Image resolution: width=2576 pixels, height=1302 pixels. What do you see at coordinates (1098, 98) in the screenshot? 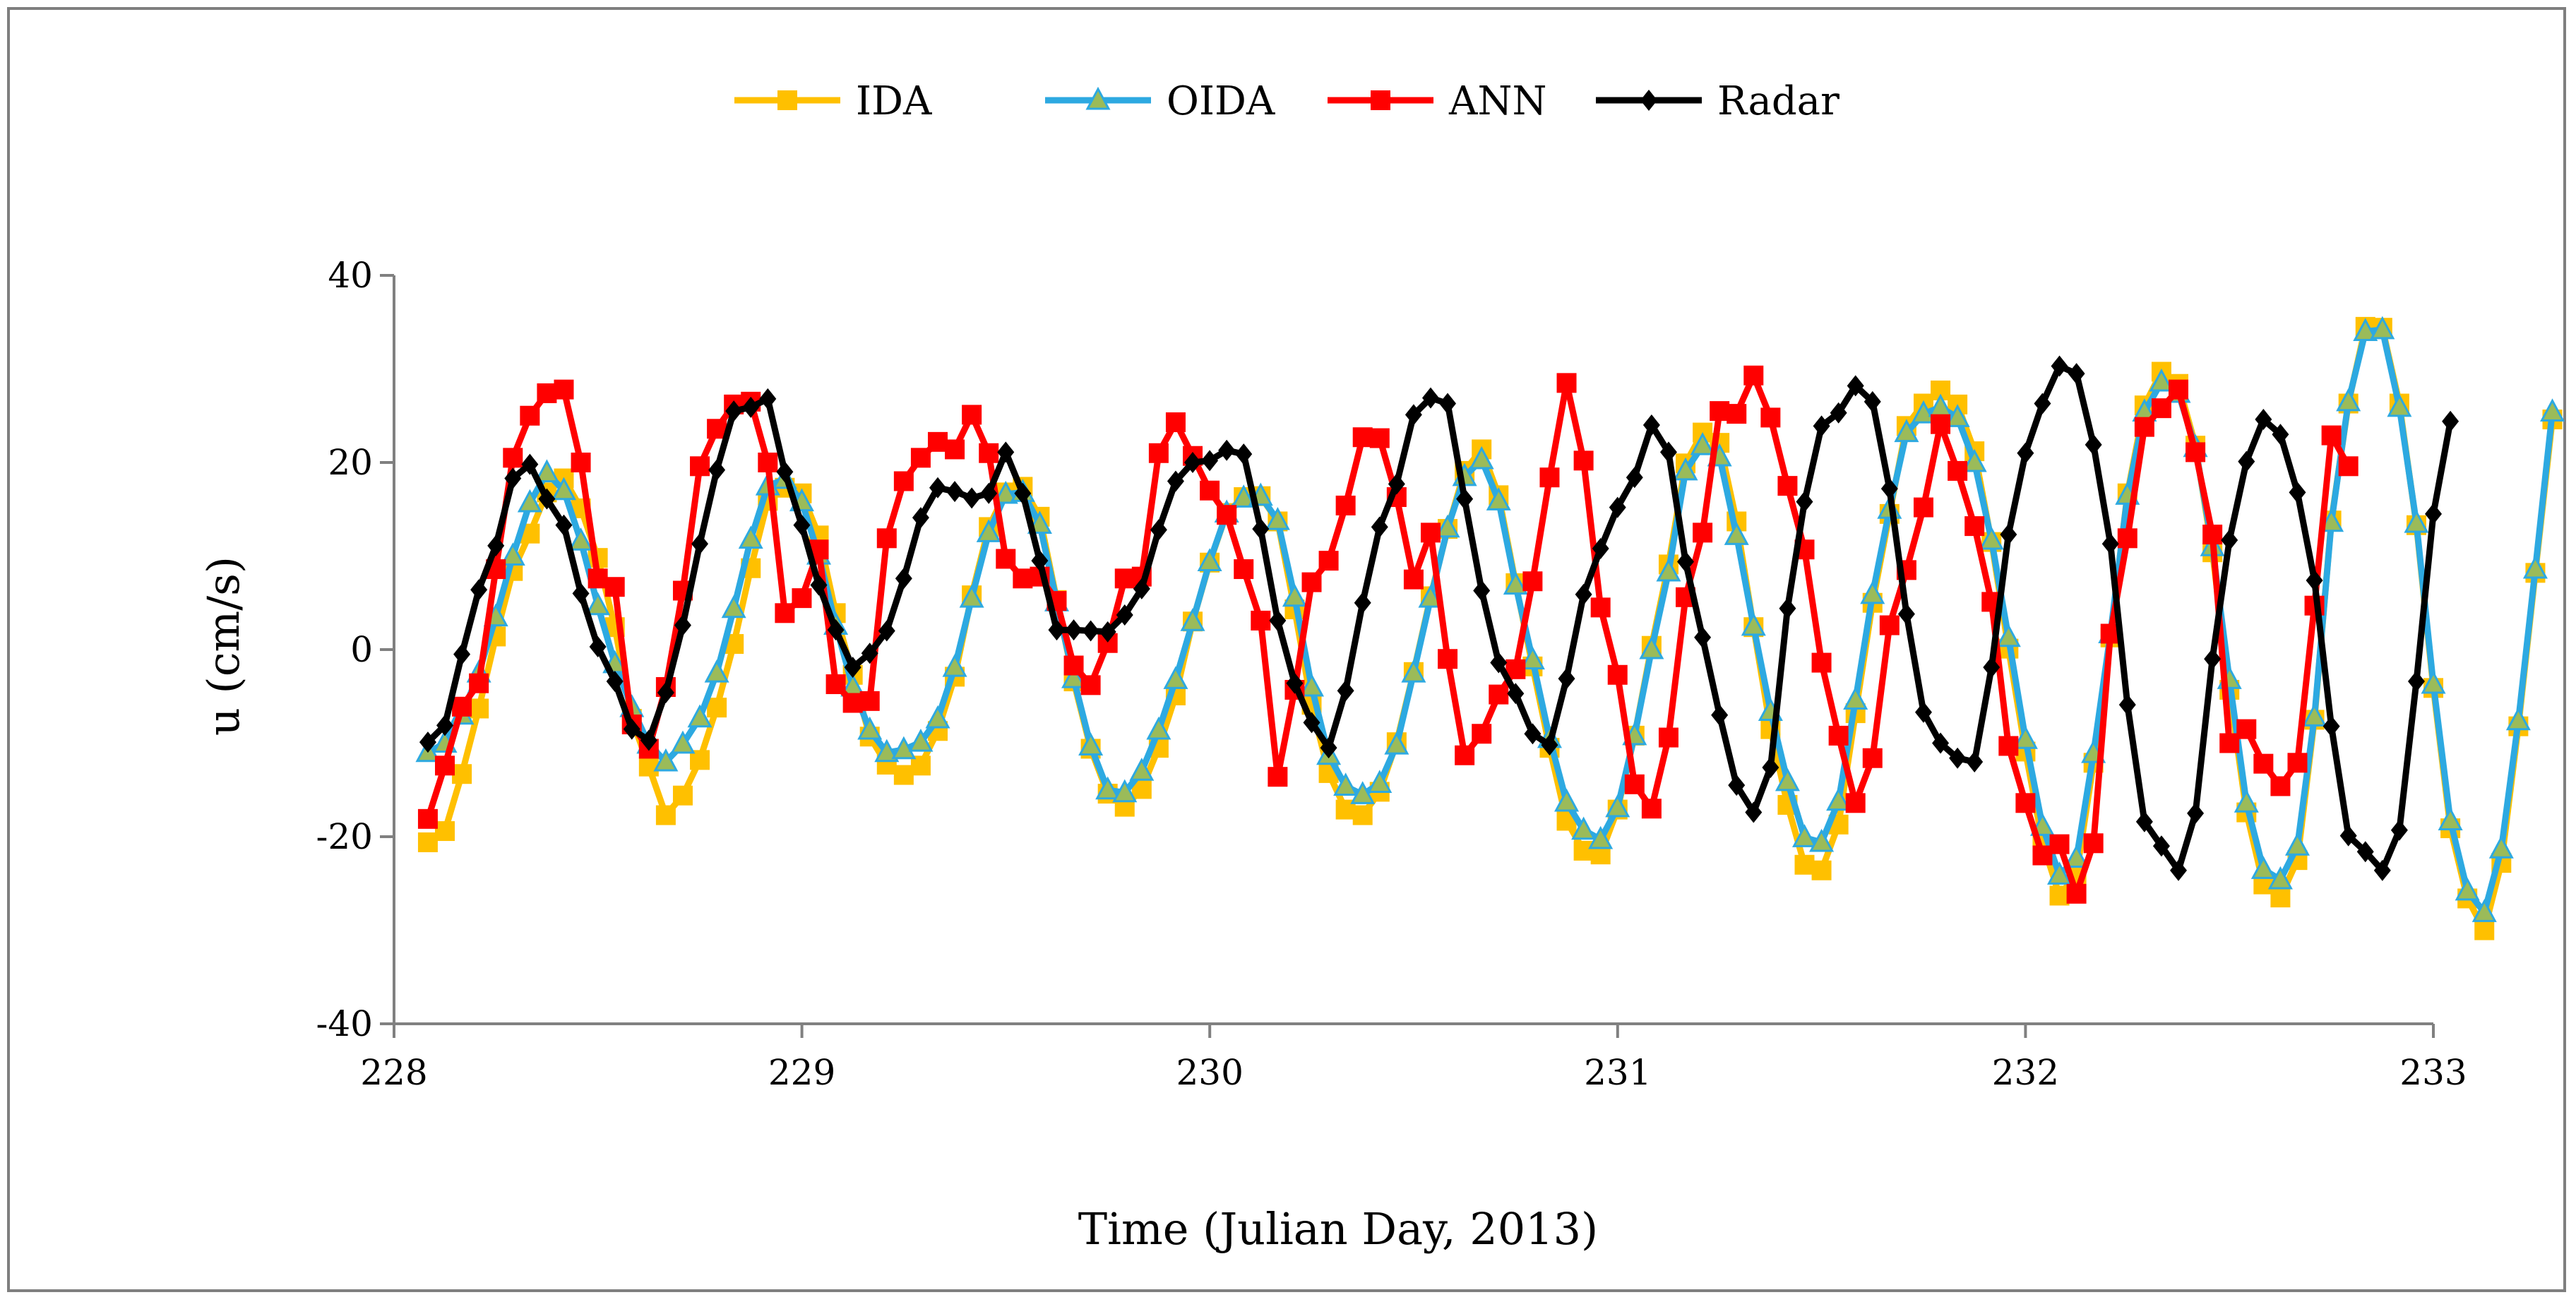
I see `legend-oida-point` at bounding box center [1098, 98].